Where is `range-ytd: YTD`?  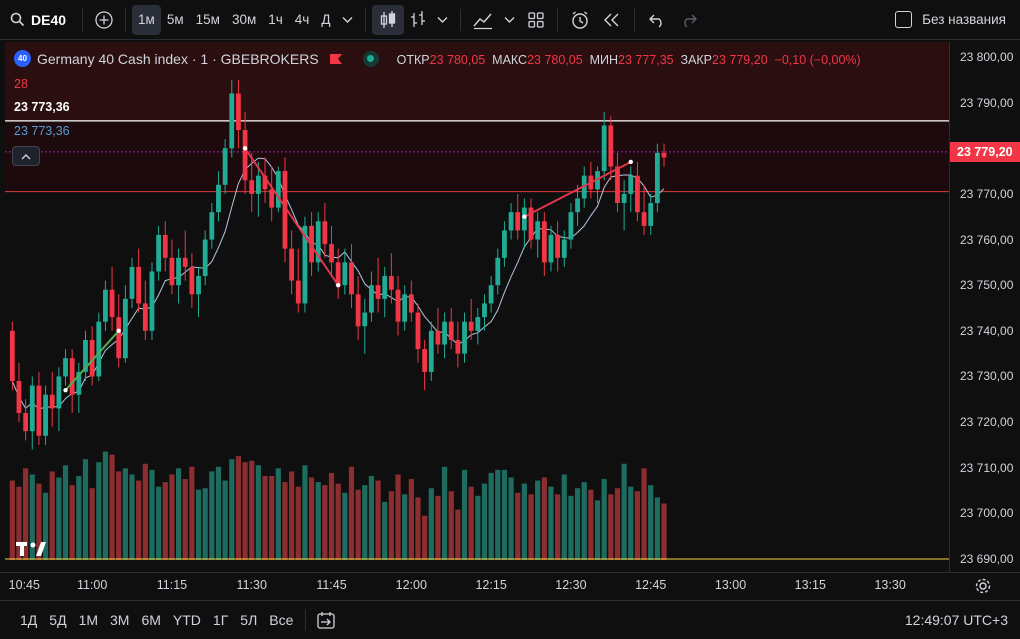
range-ytd: YTD is located at coordinates (186, 620).